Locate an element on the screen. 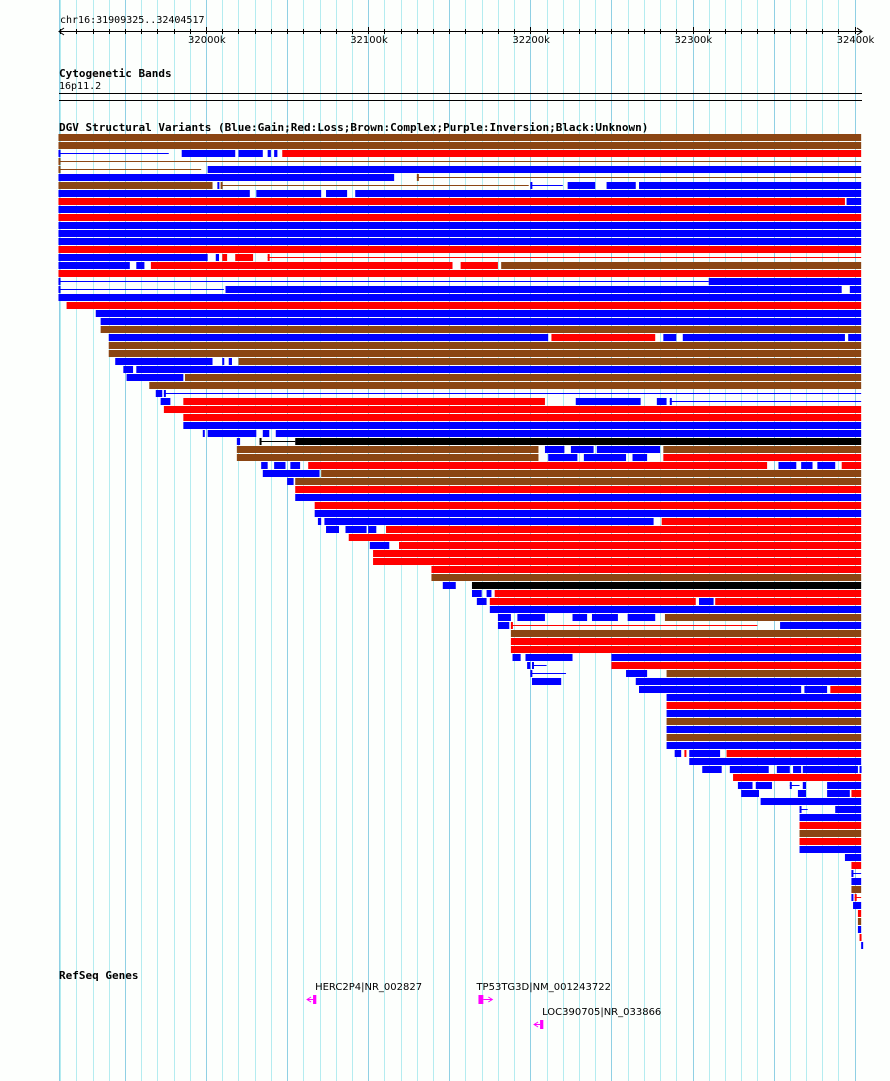 The image size is (890, 1081). gene-label: LOC390705|NR_033866 is located at coordinates (602, 1012).